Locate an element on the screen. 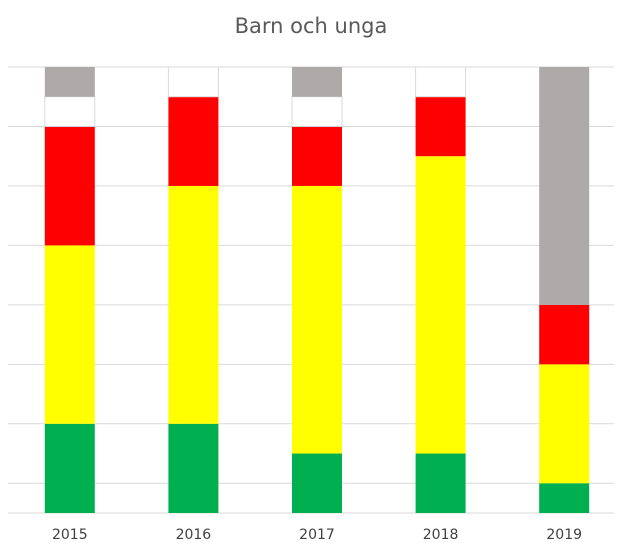  x-tick-label: 2015 is located at coordinates (70, 535).